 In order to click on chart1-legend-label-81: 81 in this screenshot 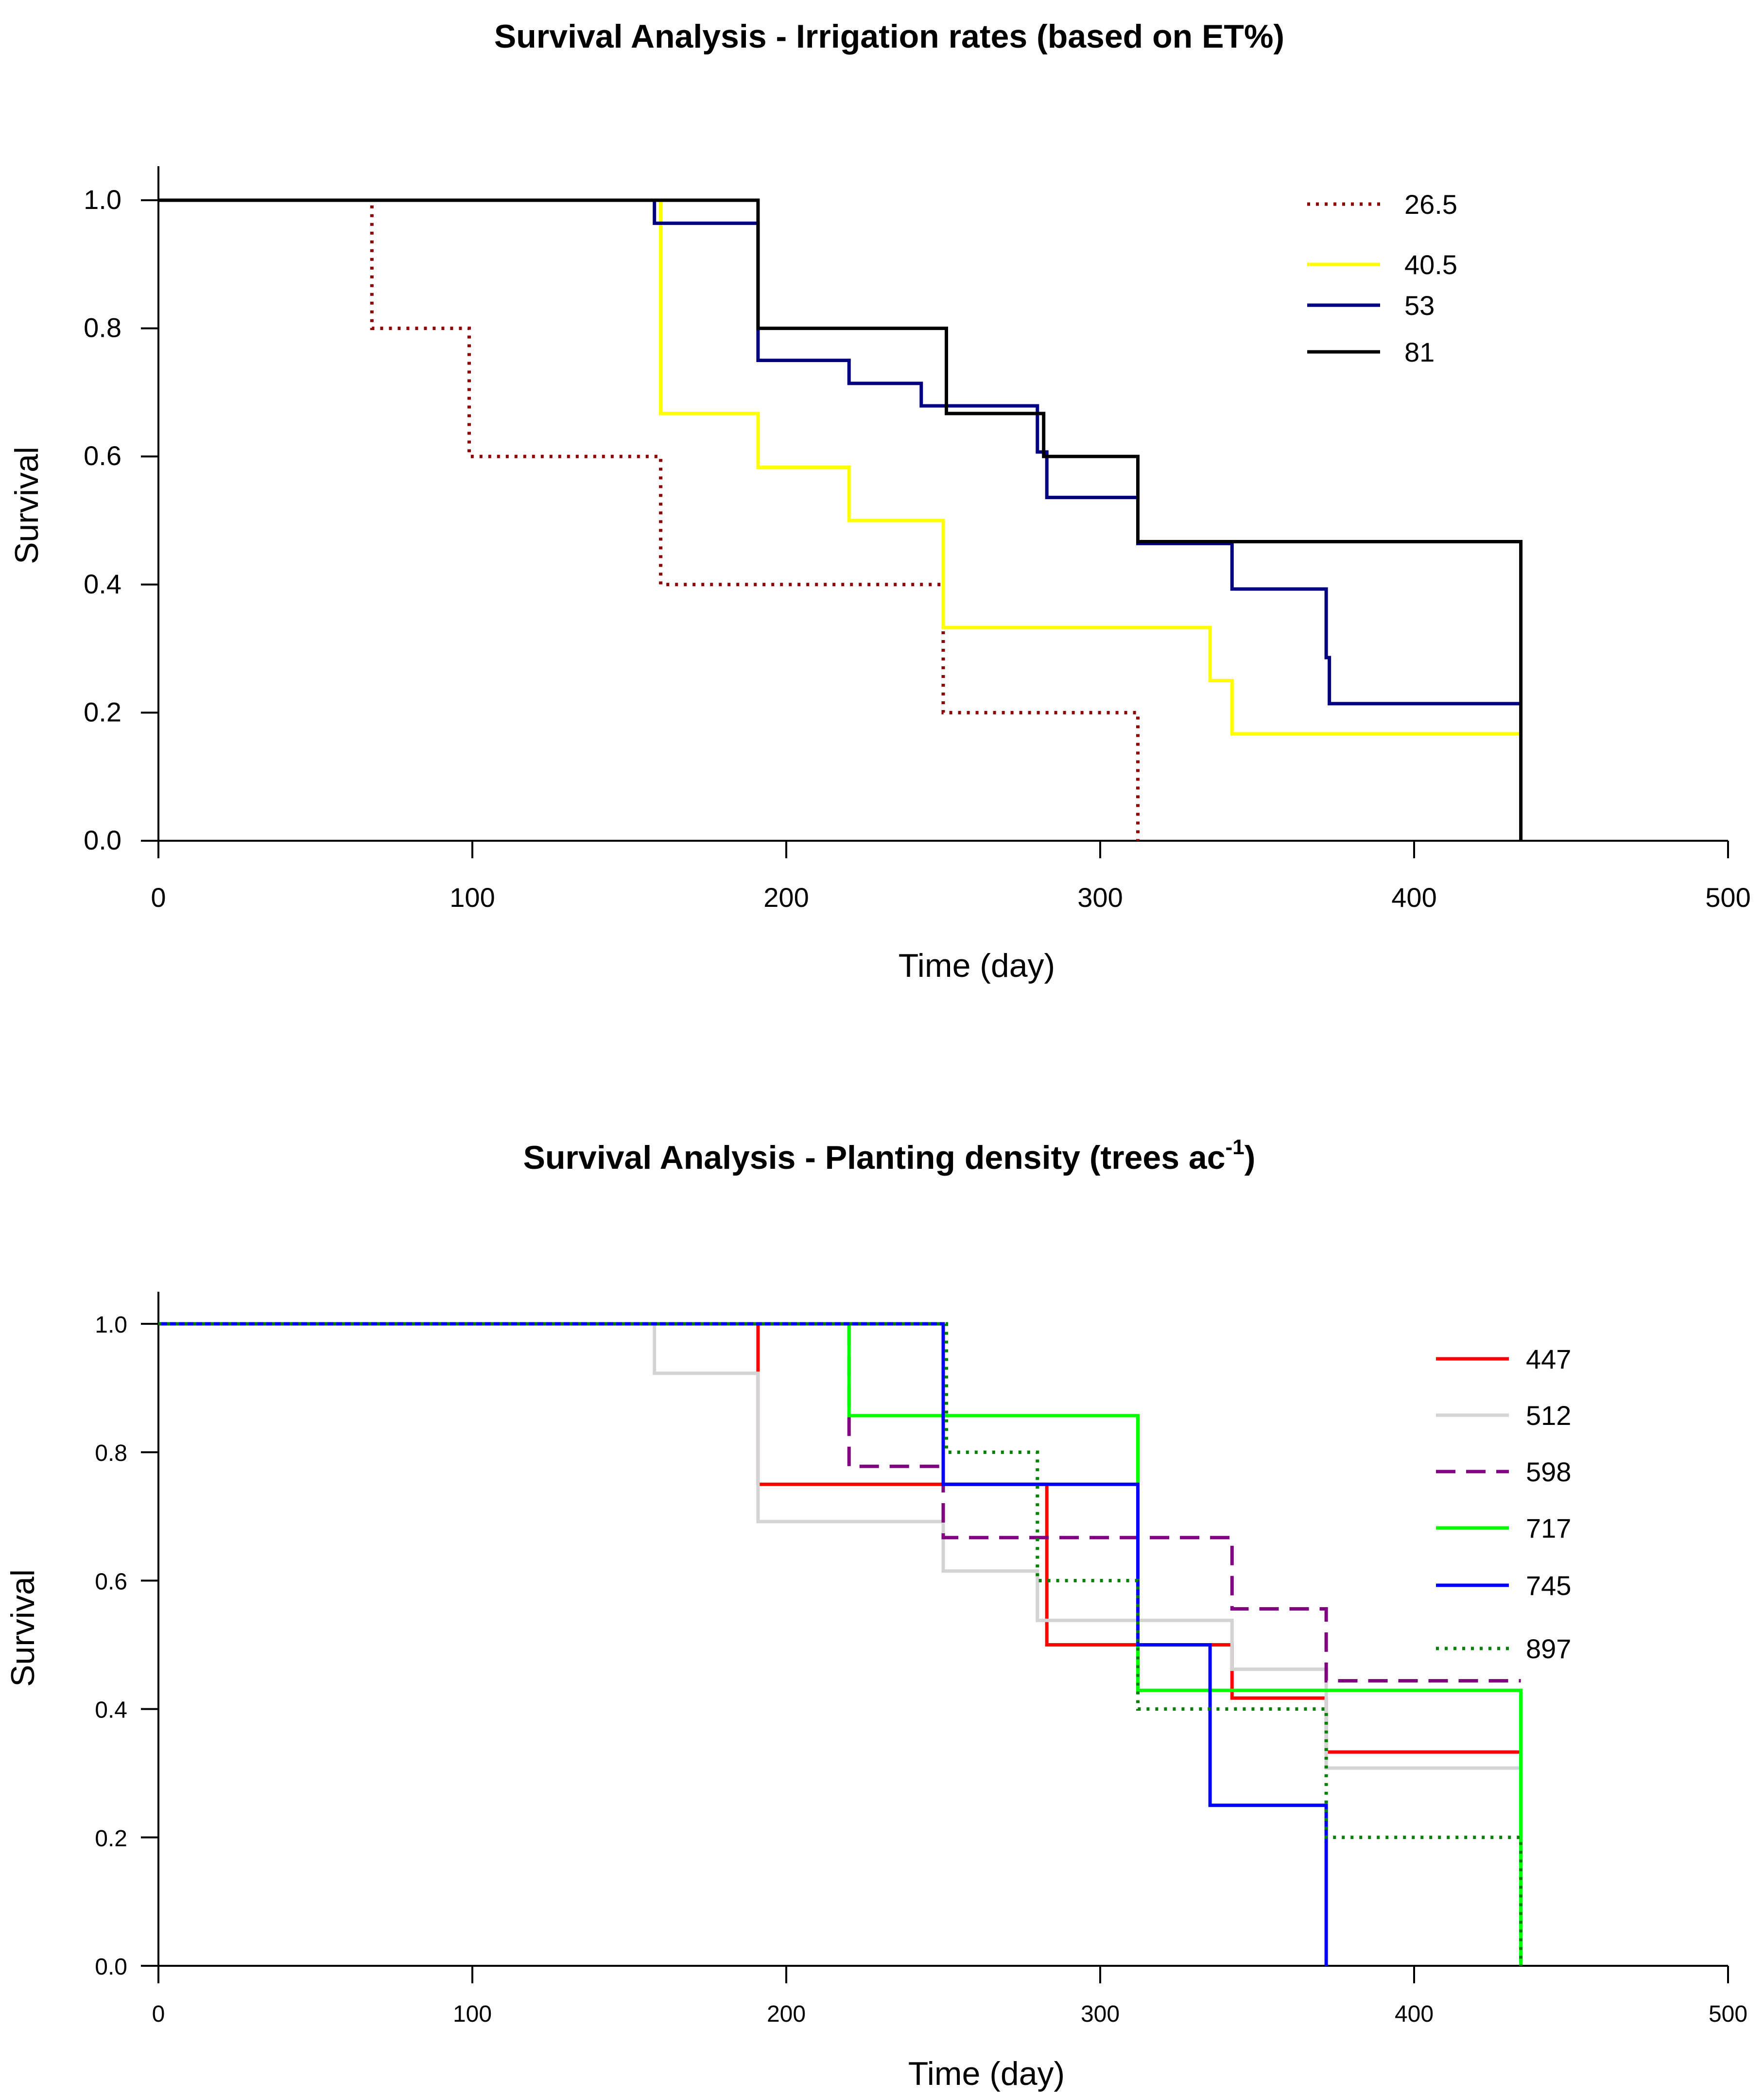, I will do `click(1419, 352)`.